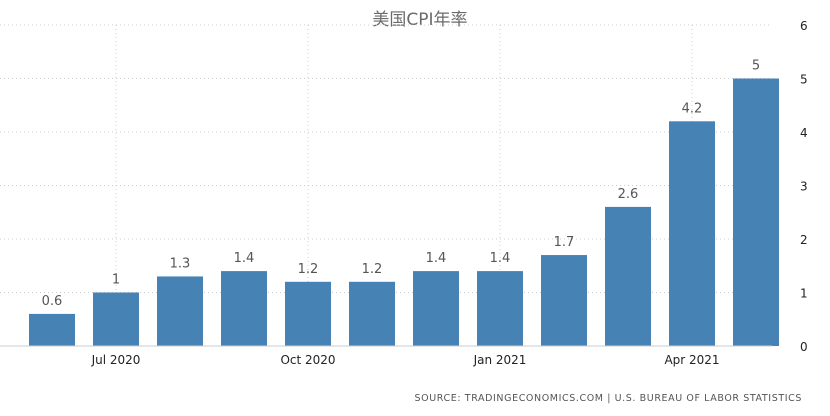 The image size is (830, 416). I want to click on x-tick-label: Oct 2020, so click(307, 360).